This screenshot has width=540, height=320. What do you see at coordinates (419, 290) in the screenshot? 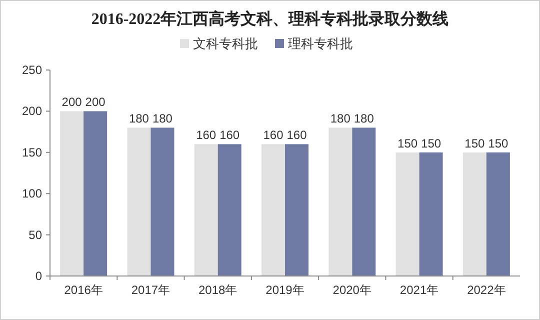
I see `x-tick-label: 2021年` at bounding box center [419, 290].